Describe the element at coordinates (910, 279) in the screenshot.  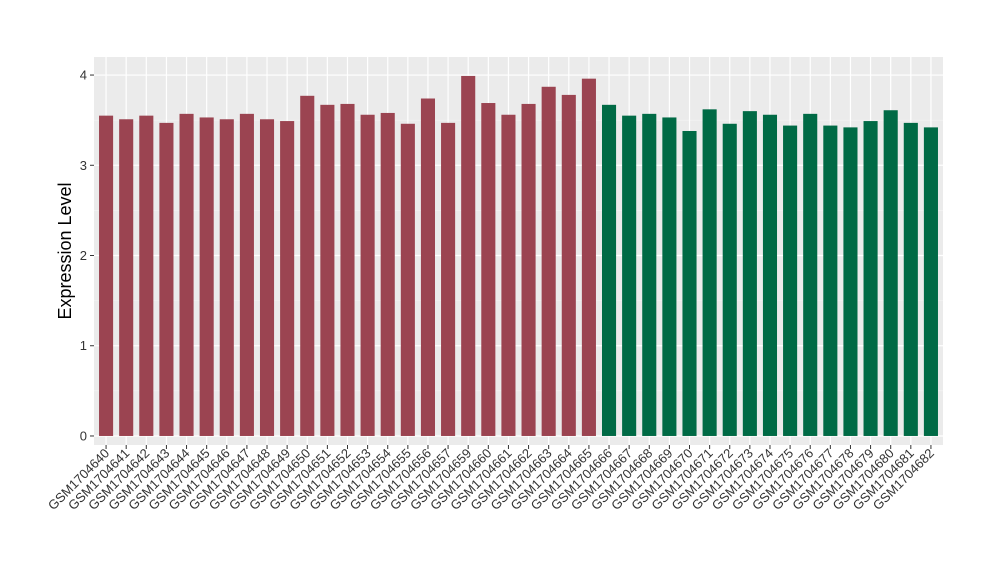
I see `bar-GSM1704681` at that location.